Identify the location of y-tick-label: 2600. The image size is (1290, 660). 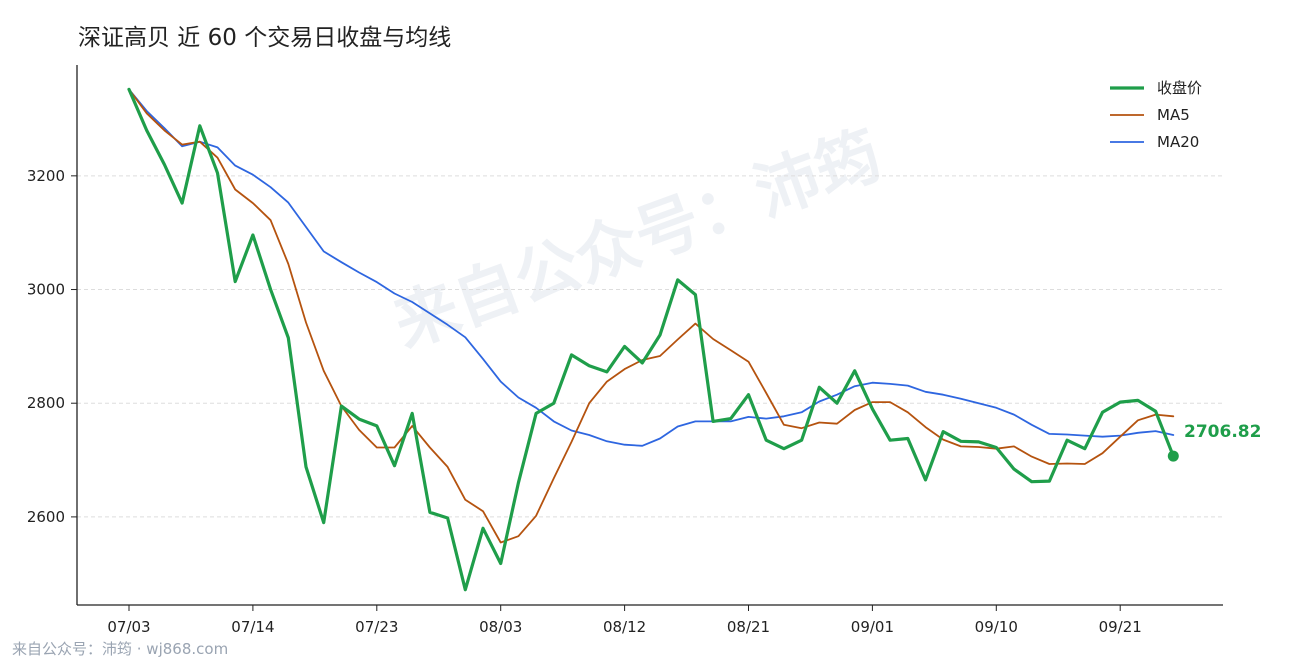
(46, 517).